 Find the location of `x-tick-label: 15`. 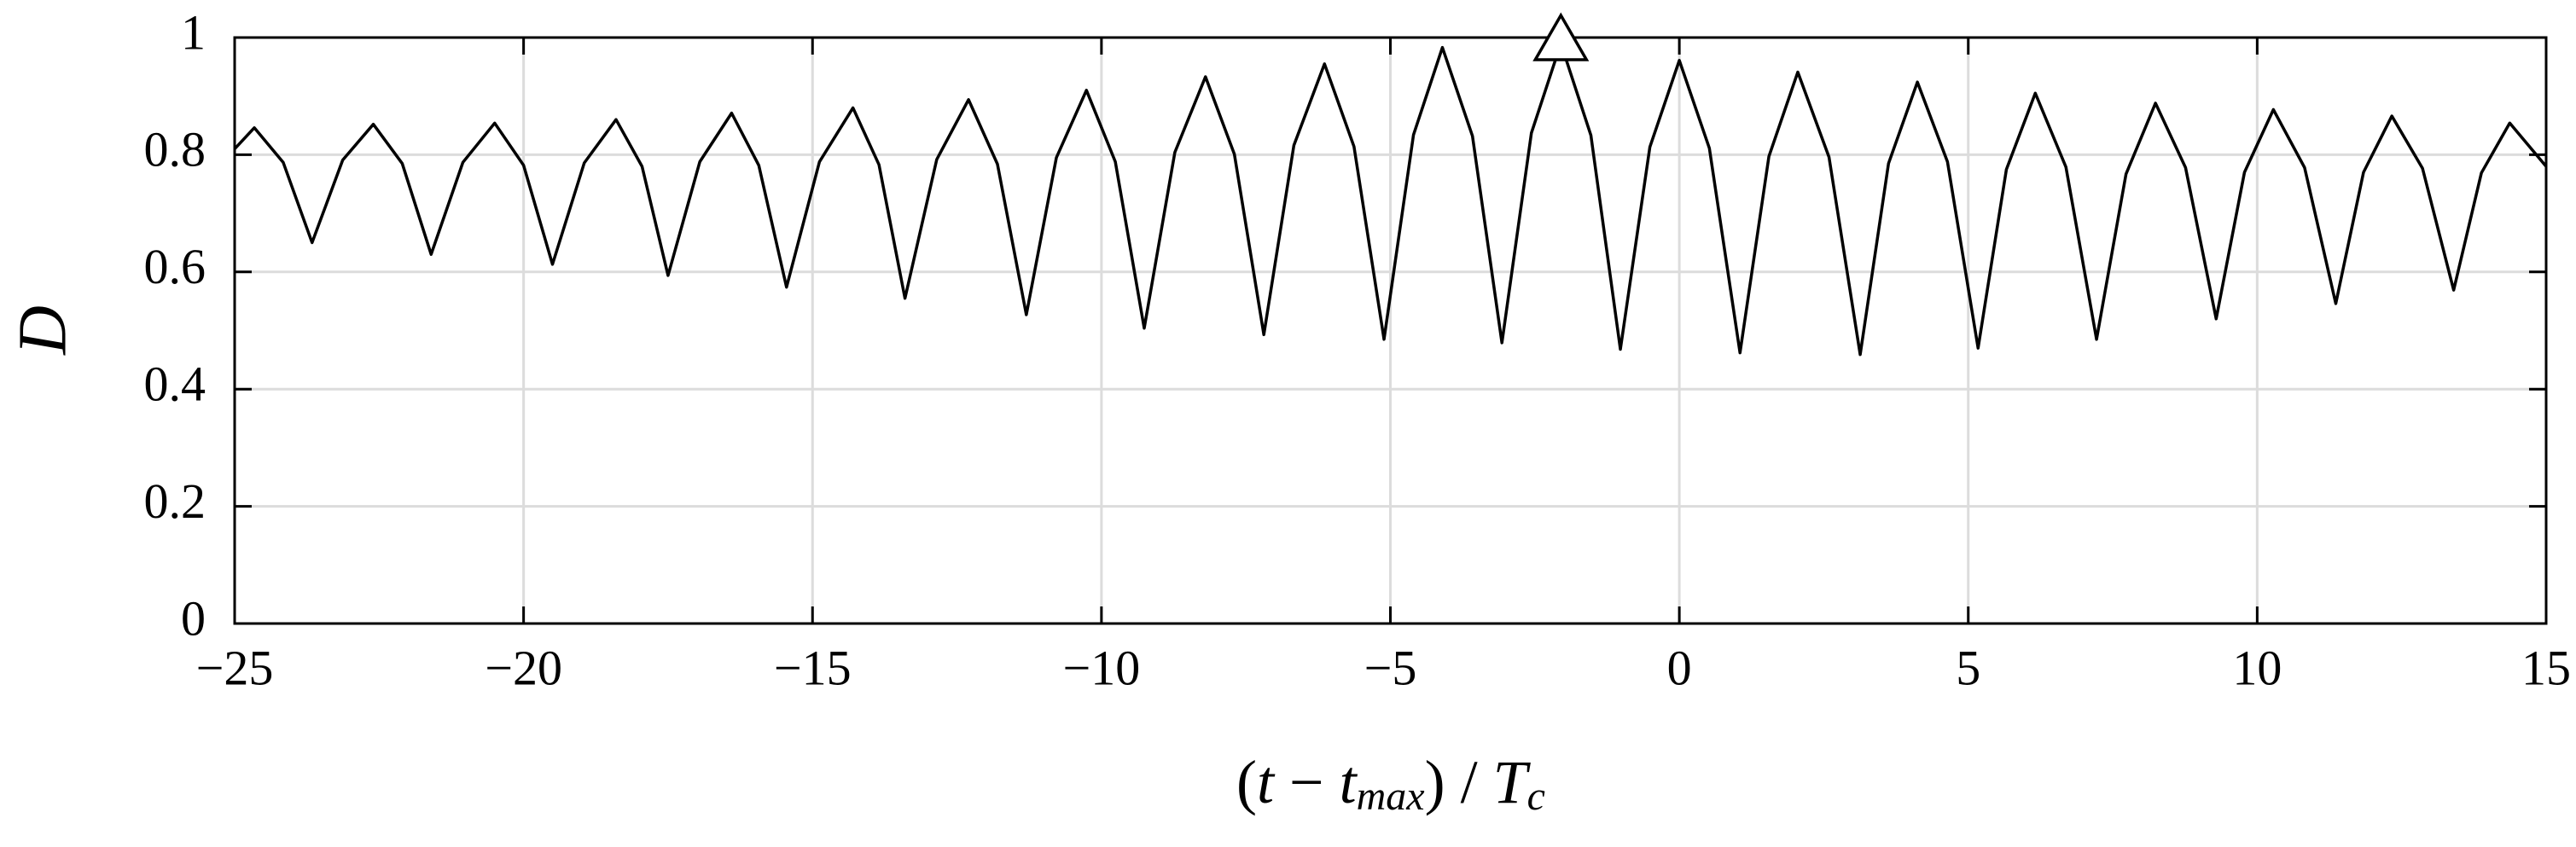

x-tick-label: 15 is located at coordinates (2546, 667).